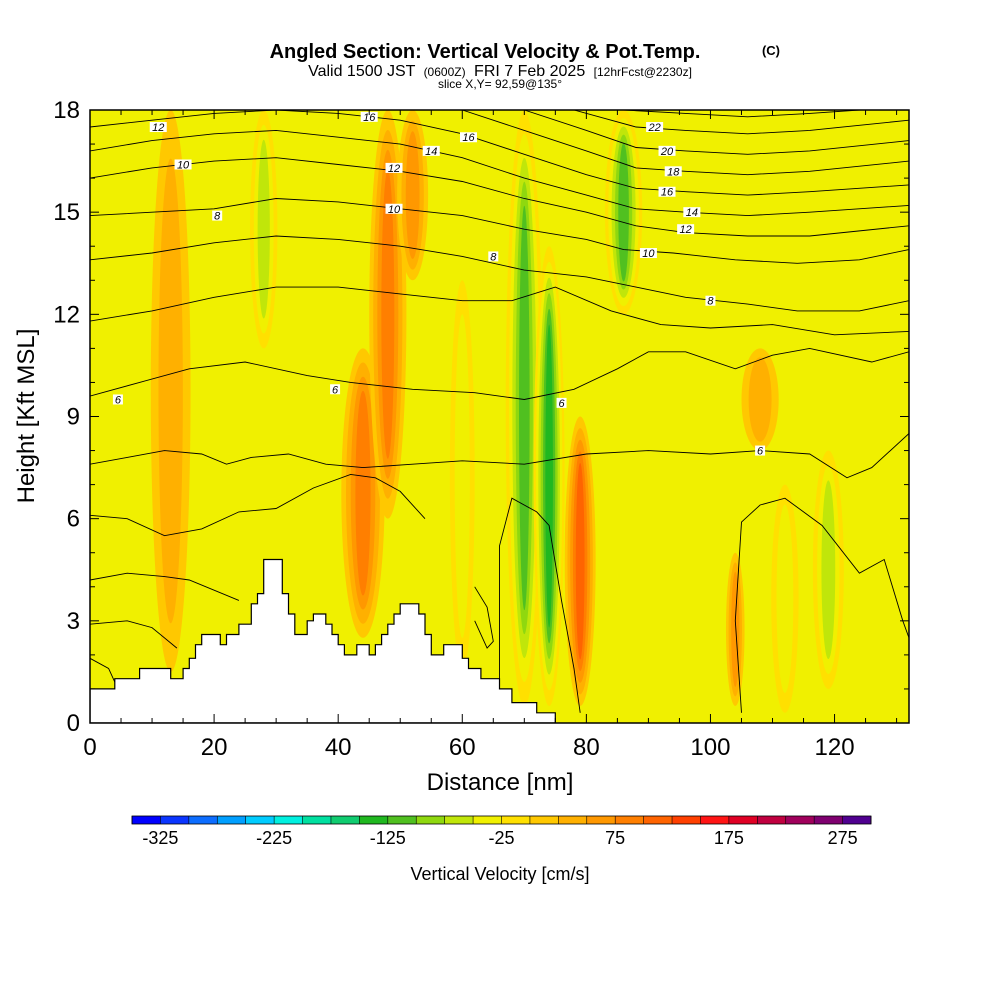  Describe the element at coordinates (388, 838) in the screenshot. I see `colorbar-tick-label--125: -125` at that location.